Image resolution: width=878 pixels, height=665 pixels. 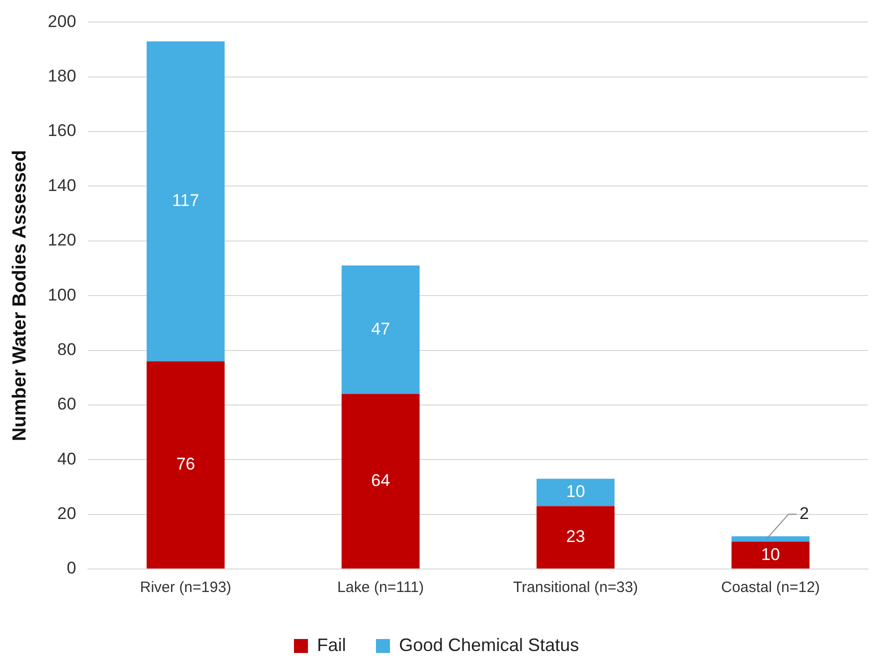 What do you see at coordinates (66, 514) in the screenshot?
I see `y-tick-label: 20` at bounding box center [66, 514].